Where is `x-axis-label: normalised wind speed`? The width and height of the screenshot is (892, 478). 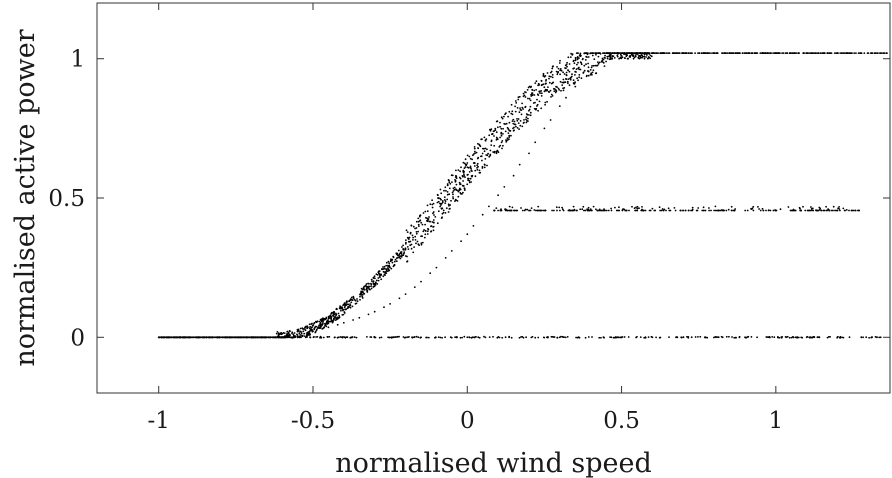
x-axis-label: normalised wind speed is located at coordinates (493, 463).